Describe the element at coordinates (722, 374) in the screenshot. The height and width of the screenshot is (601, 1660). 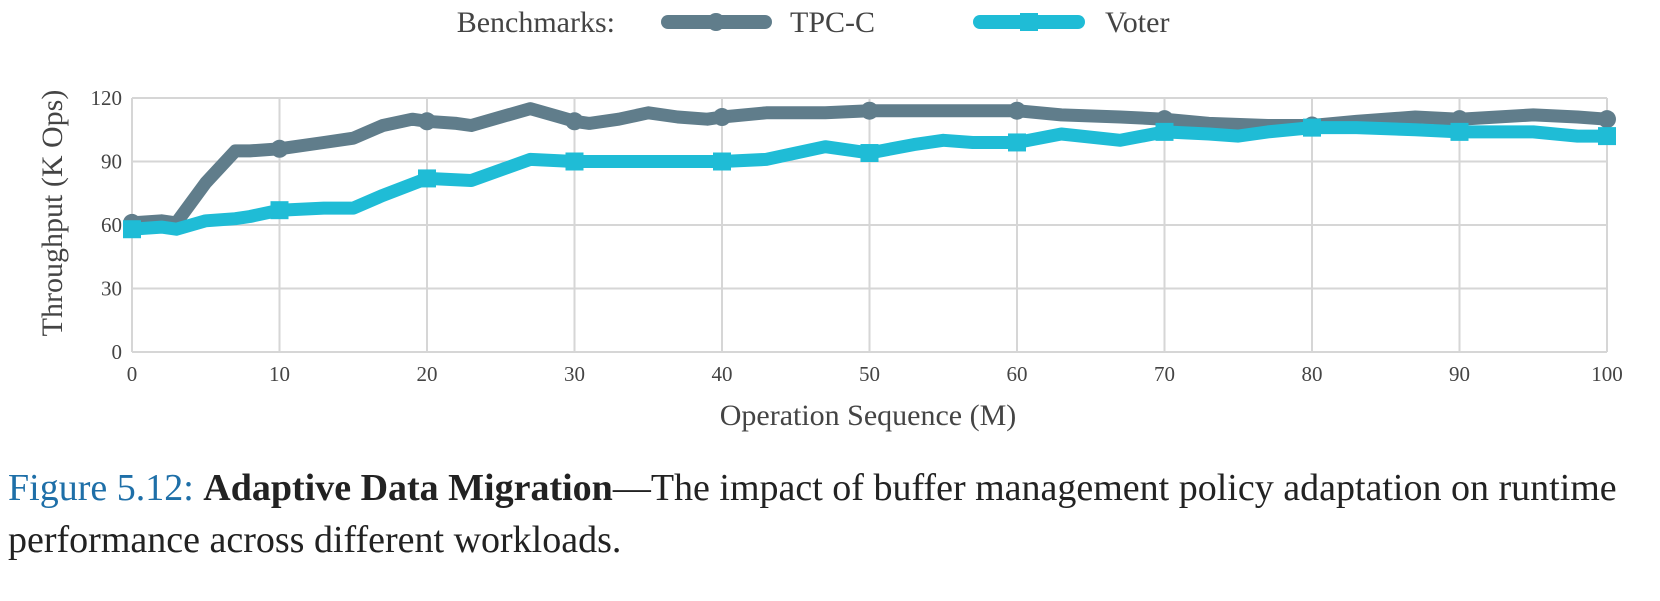
I see `x-tick-label: 40` at that location.